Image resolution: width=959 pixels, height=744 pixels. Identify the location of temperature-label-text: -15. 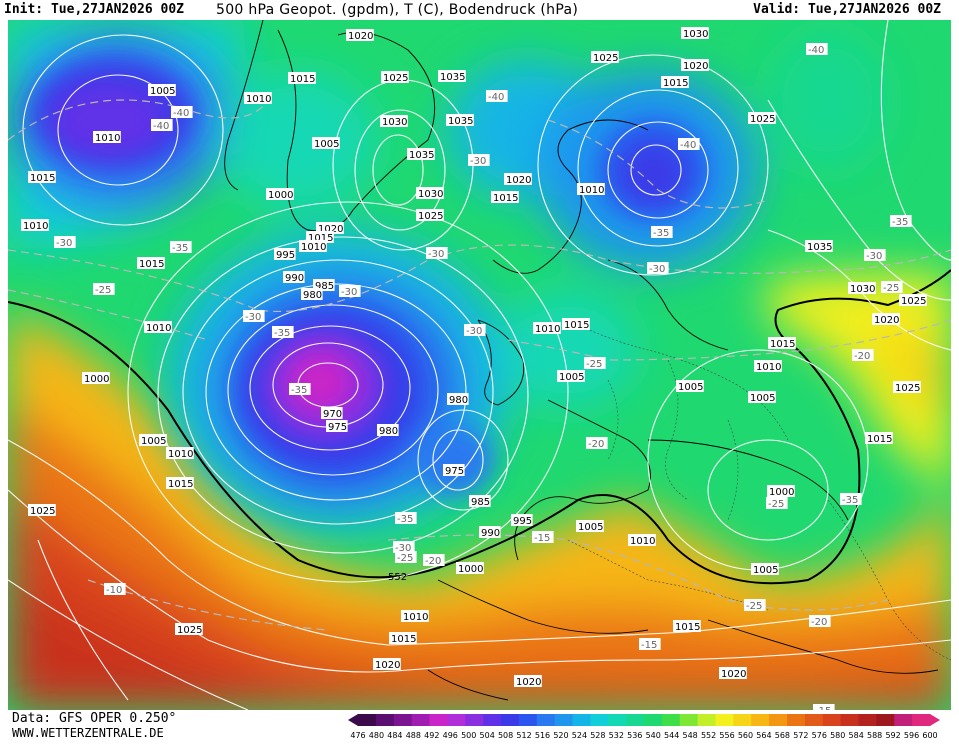
(823, 708).